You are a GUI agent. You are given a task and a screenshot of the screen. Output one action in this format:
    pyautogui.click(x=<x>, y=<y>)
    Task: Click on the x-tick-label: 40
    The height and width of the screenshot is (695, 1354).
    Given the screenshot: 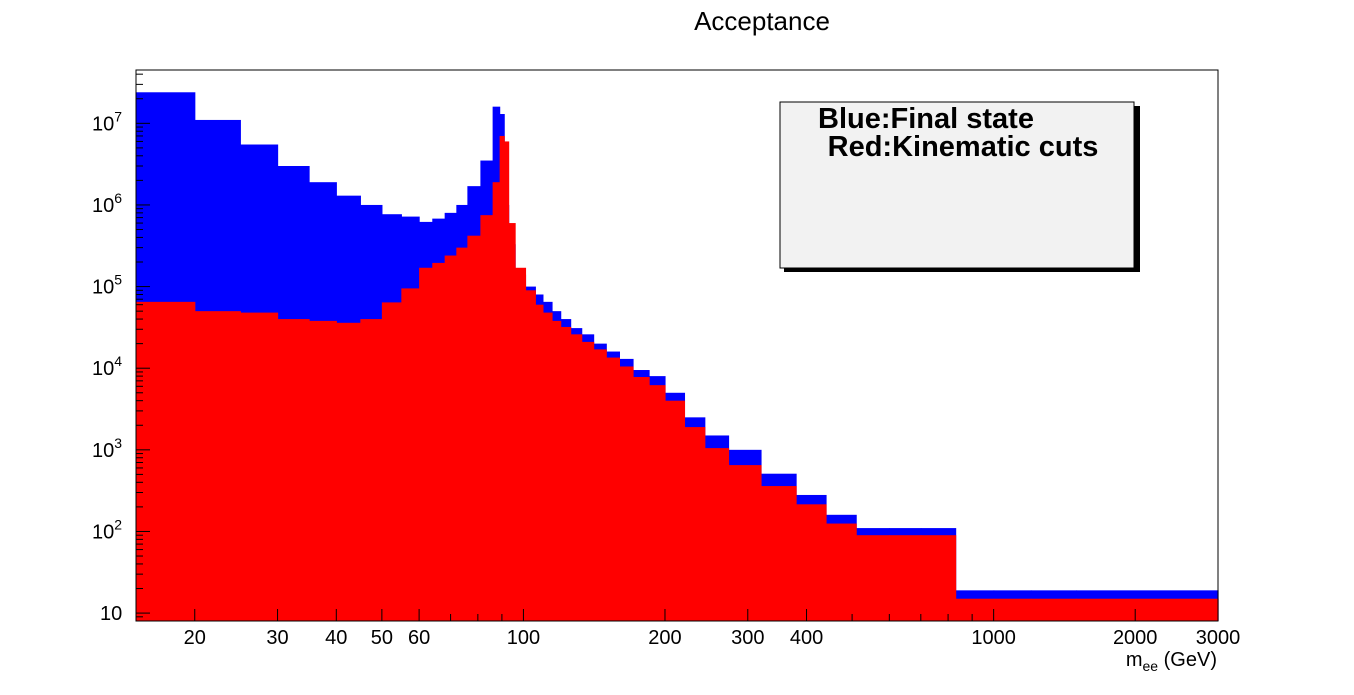 What is the action you would take?
    pyautogui.click(x=336, y=638)
    